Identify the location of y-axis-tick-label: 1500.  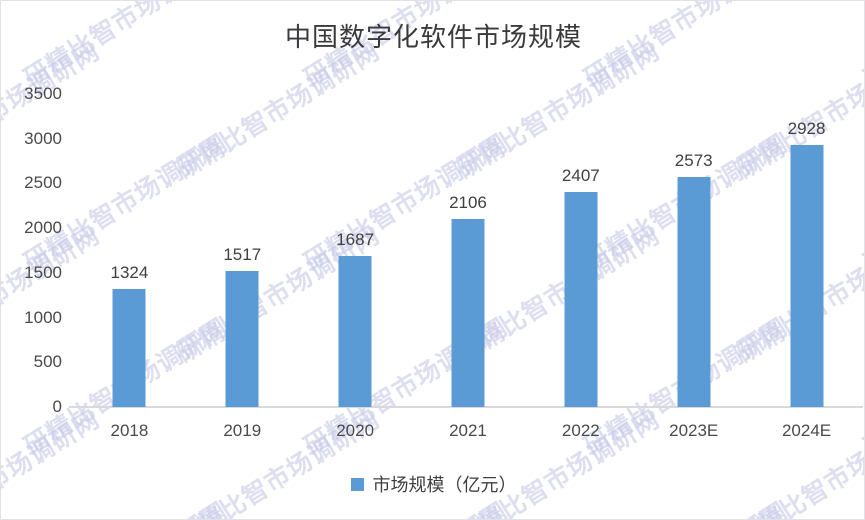
(43, 272).